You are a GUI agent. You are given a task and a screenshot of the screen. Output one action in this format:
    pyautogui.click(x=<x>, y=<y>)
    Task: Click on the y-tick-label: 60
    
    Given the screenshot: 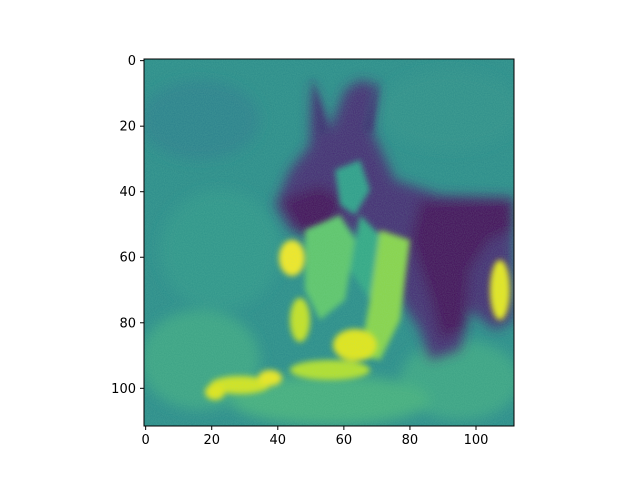 What is the action you would take?
    pyautogui.click(x=127, y=258)
    